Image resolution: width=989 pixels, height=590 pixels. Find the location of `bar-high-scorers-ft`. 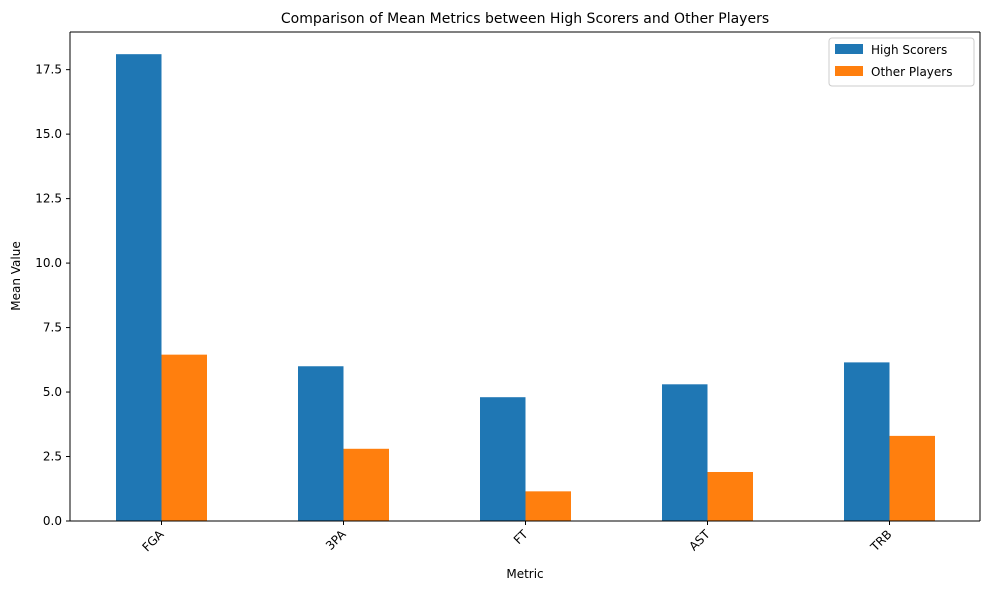

bar-high-scorers-ft is located at coordinates (503, 459).